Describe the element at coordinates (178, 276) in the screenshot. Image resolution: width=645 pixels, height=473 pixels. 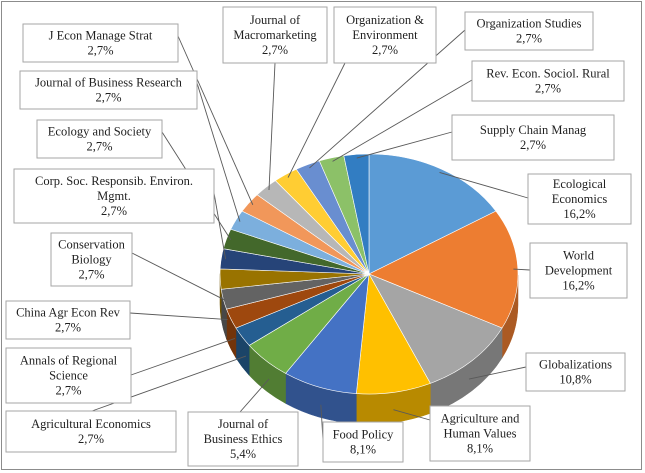
I see `leader-line-conservation-biology` at that location.